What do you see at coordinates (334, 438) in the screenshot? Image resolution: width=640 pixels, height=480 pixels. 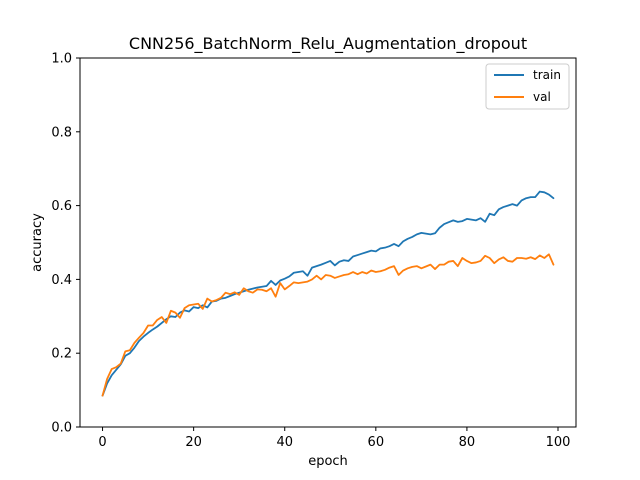 I see `x-ticks: 0 20 40 60 80 100` at bounding box center [334, 438].